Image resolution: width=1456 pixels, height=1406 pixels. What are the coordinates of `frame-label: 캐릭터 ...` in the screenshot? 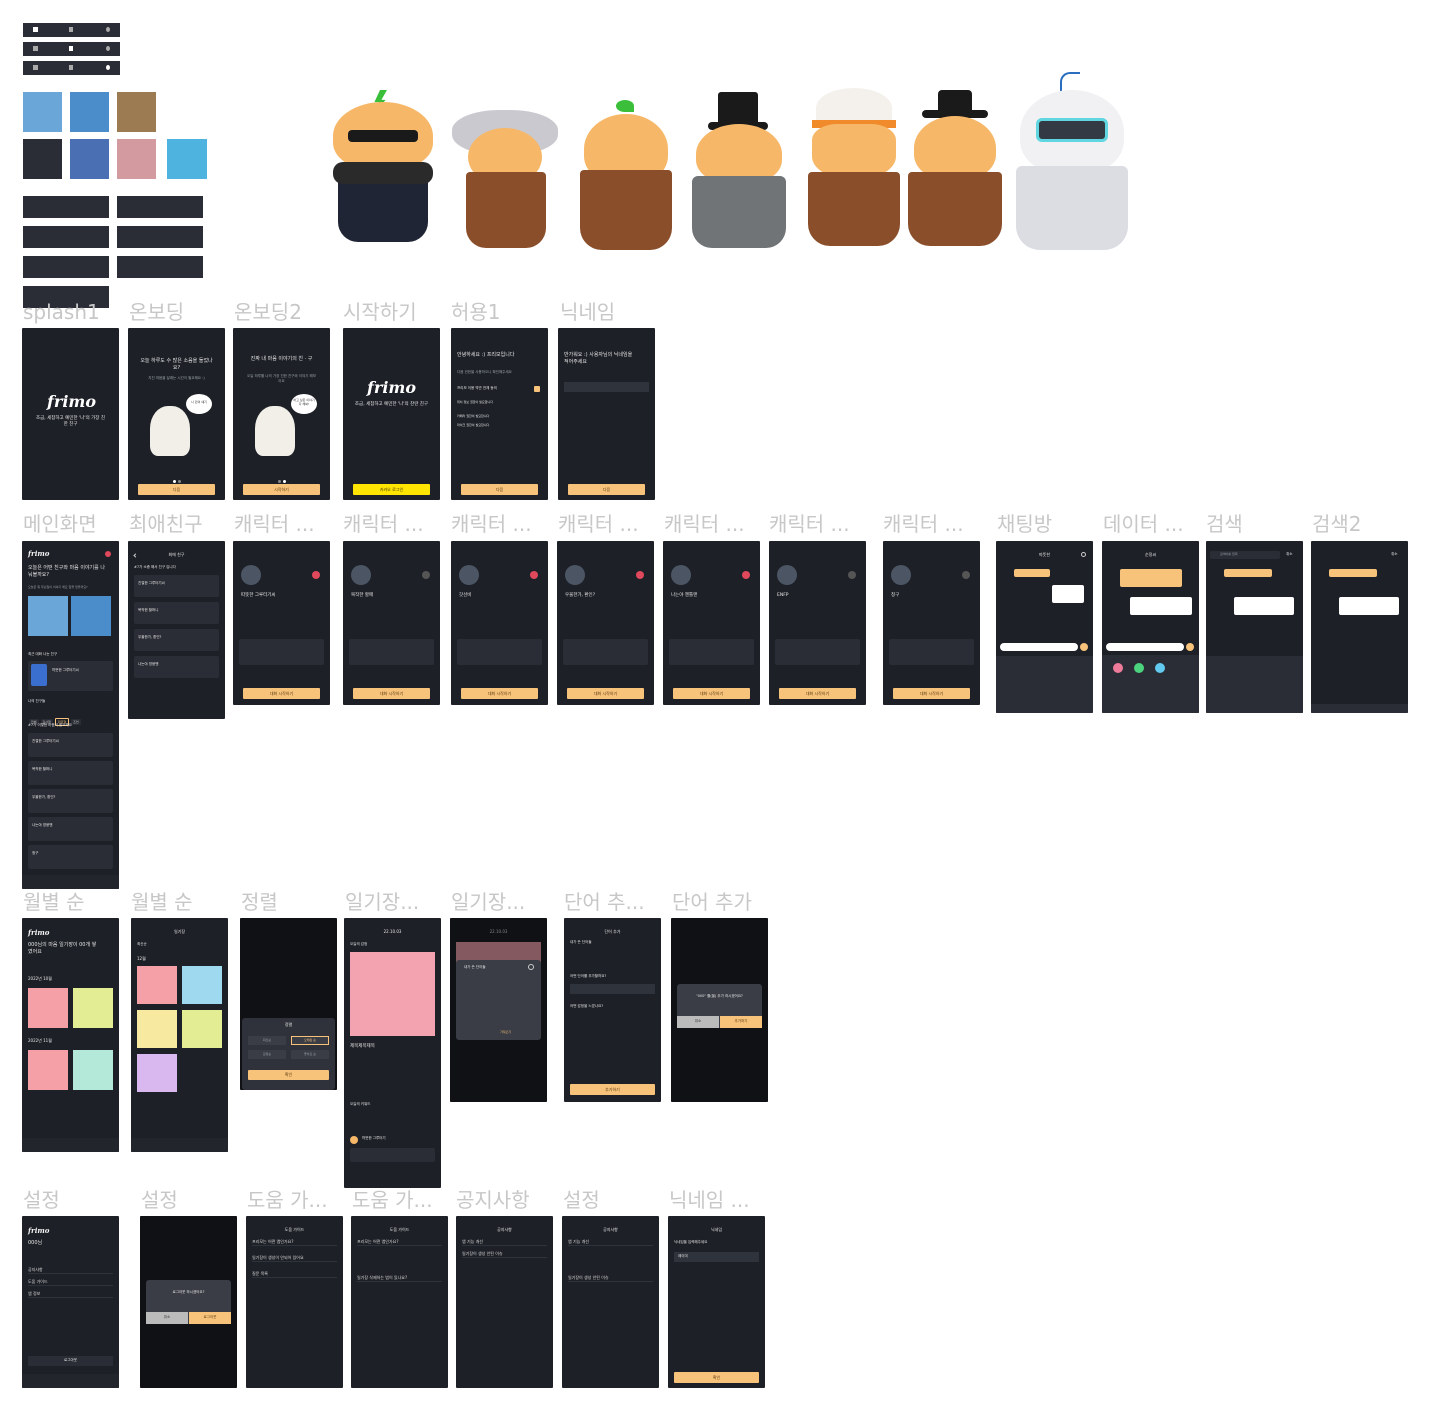 It's located at (274, 524).